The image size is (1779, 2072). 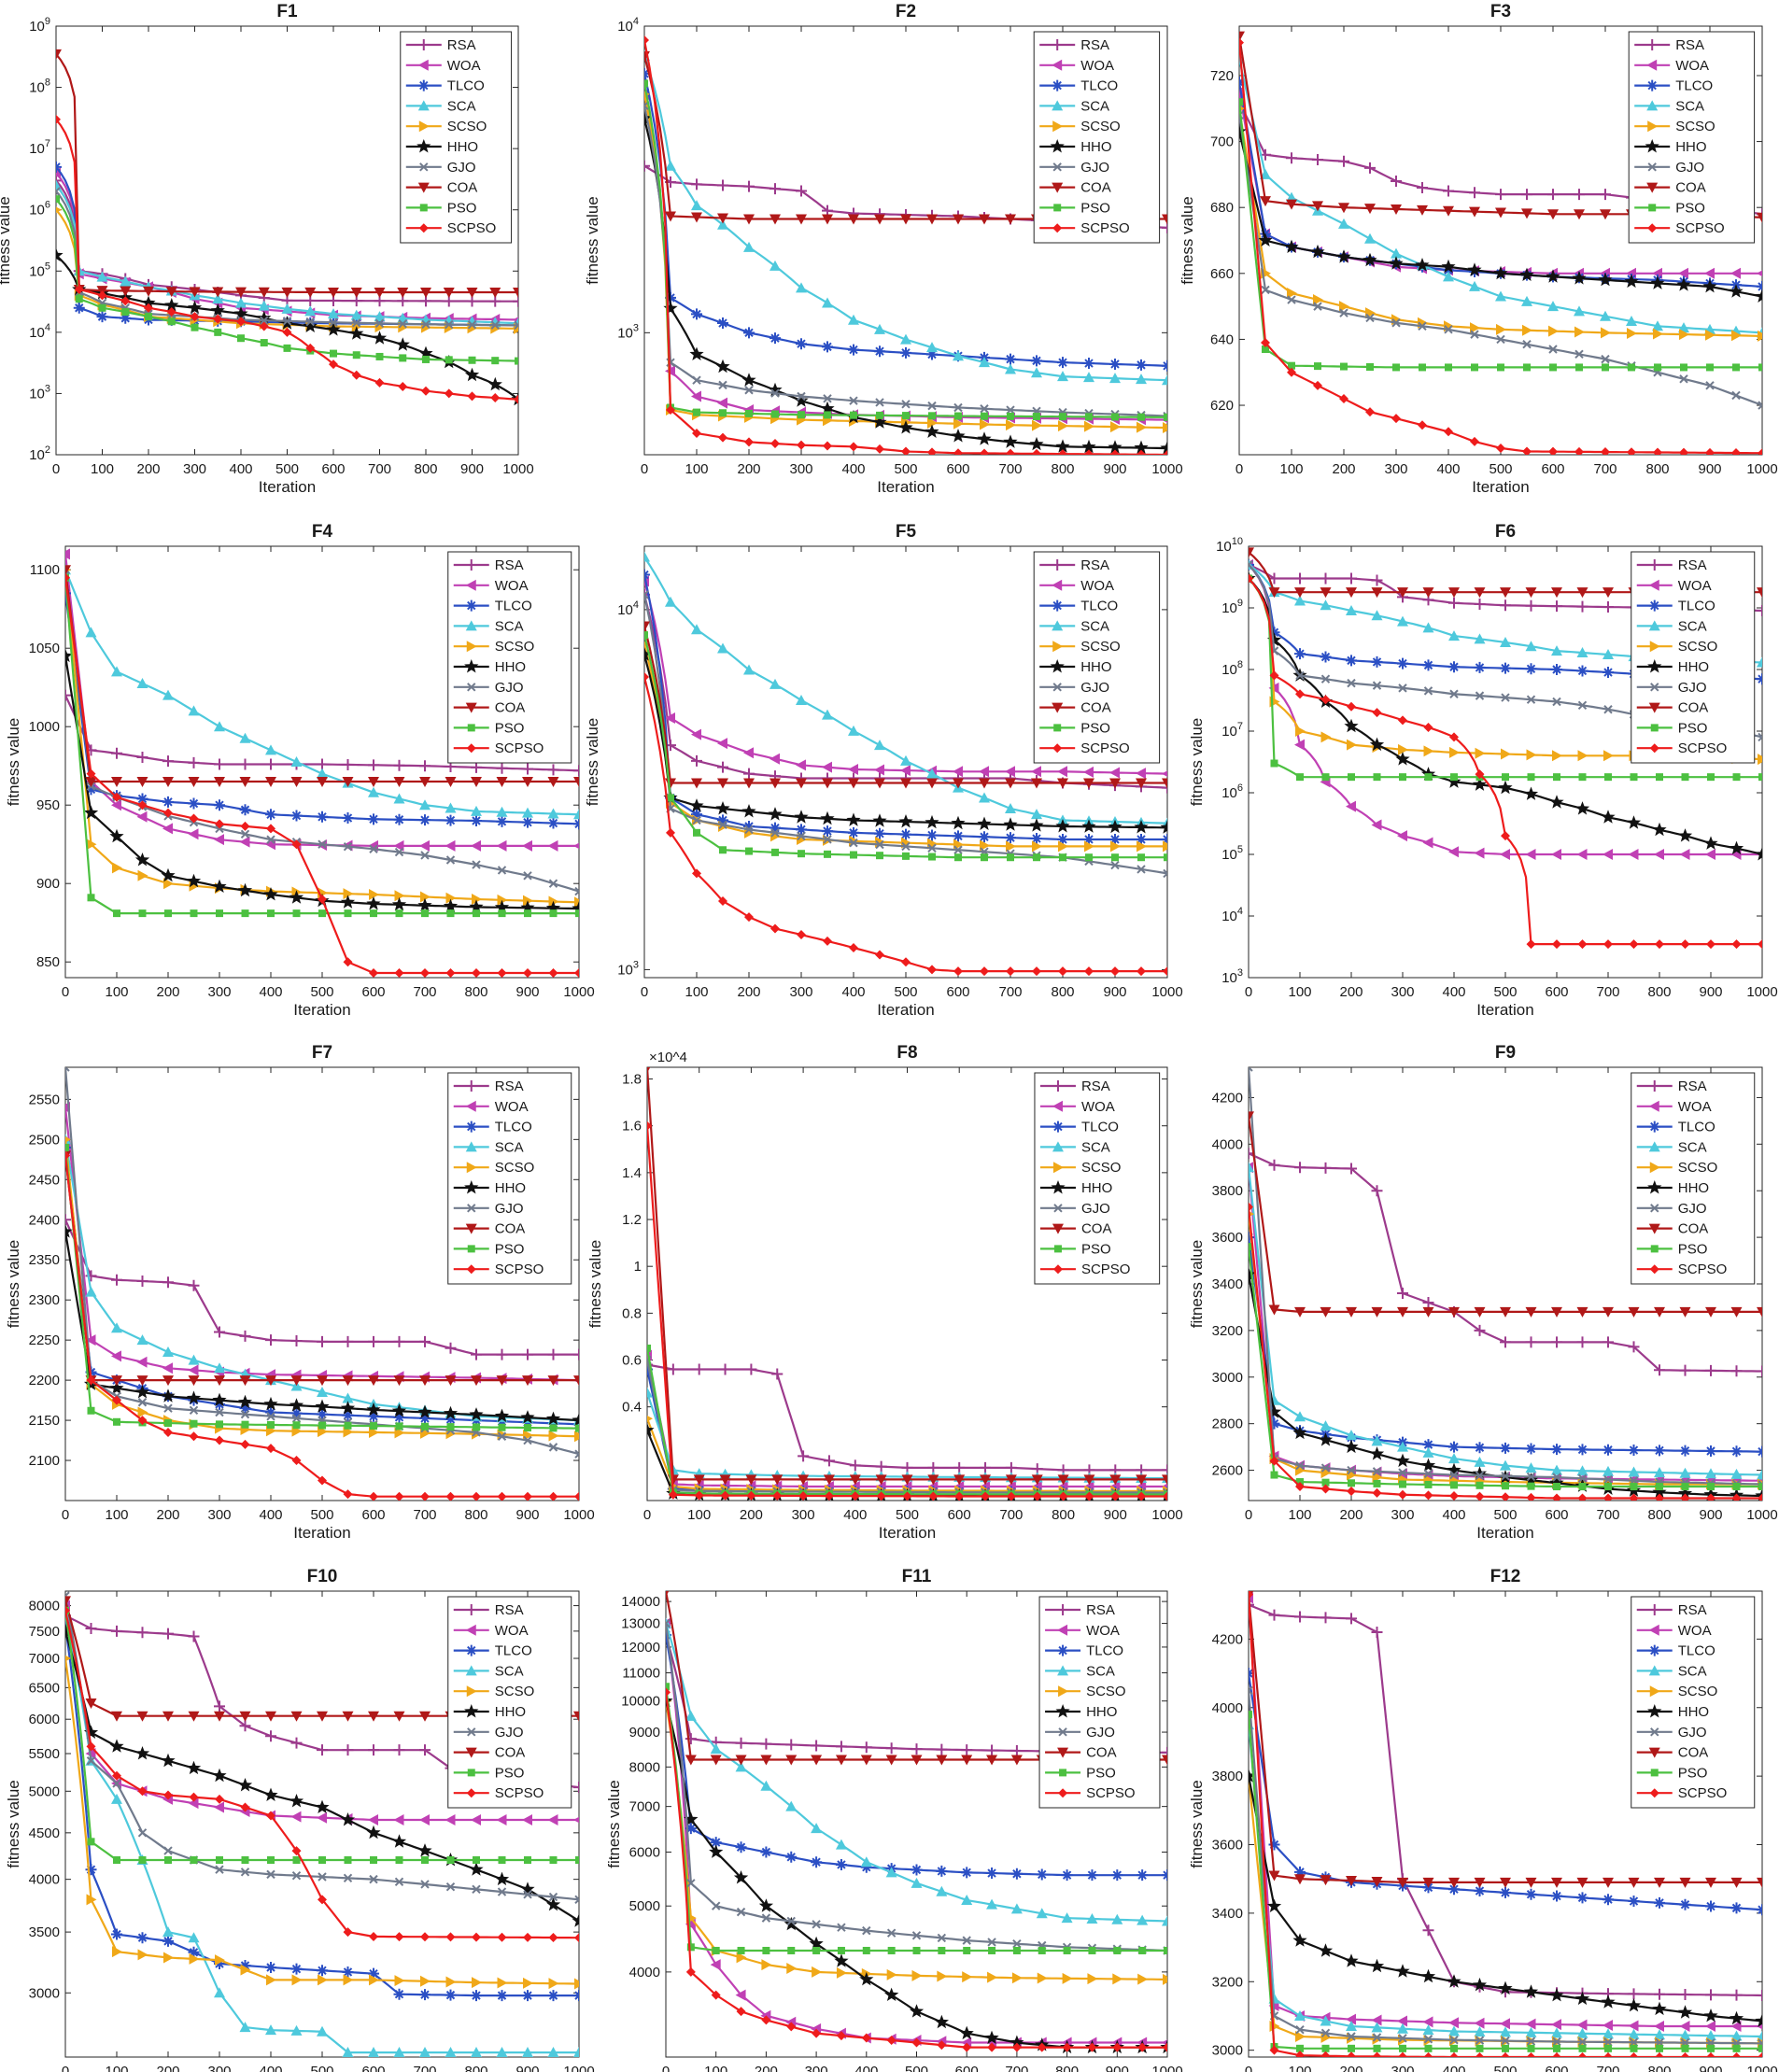 I want to click on y-tick-label: 10⁴, so click(x=39, y=331).